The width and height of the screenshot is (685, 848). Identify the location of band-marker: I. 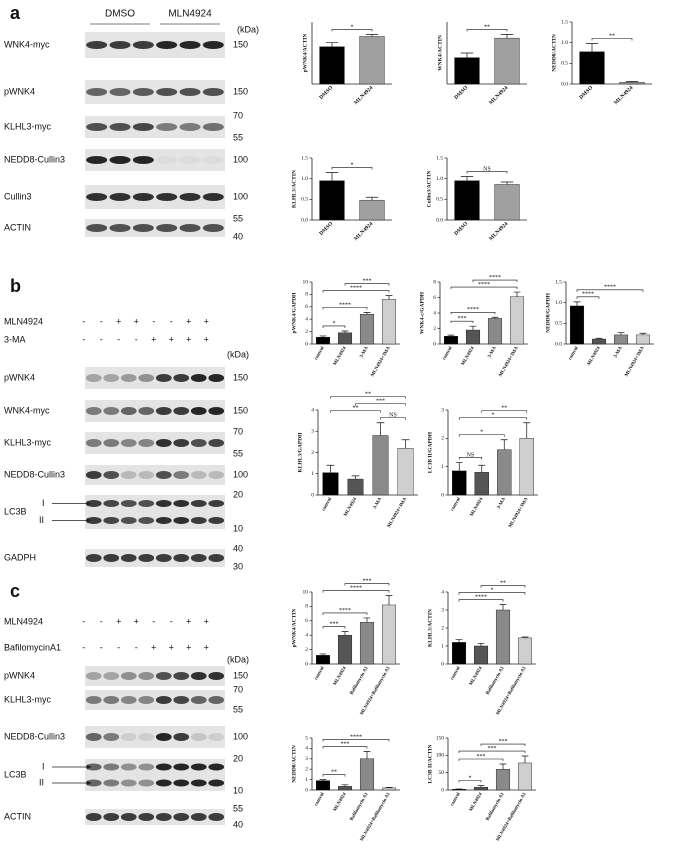
(43, 766).